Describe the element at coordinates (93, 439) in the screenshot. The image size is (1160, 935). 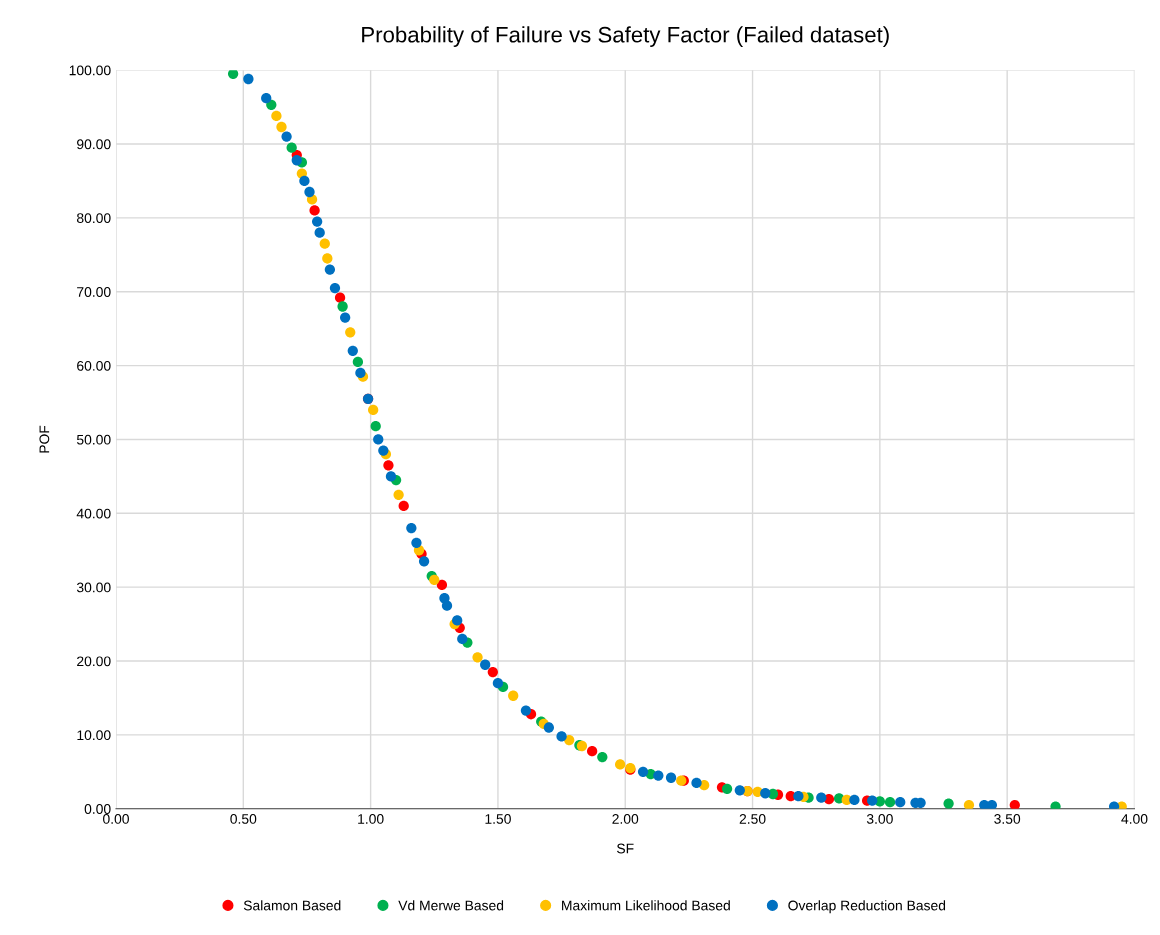
I see `y-tick-label: 50.00` at that location.